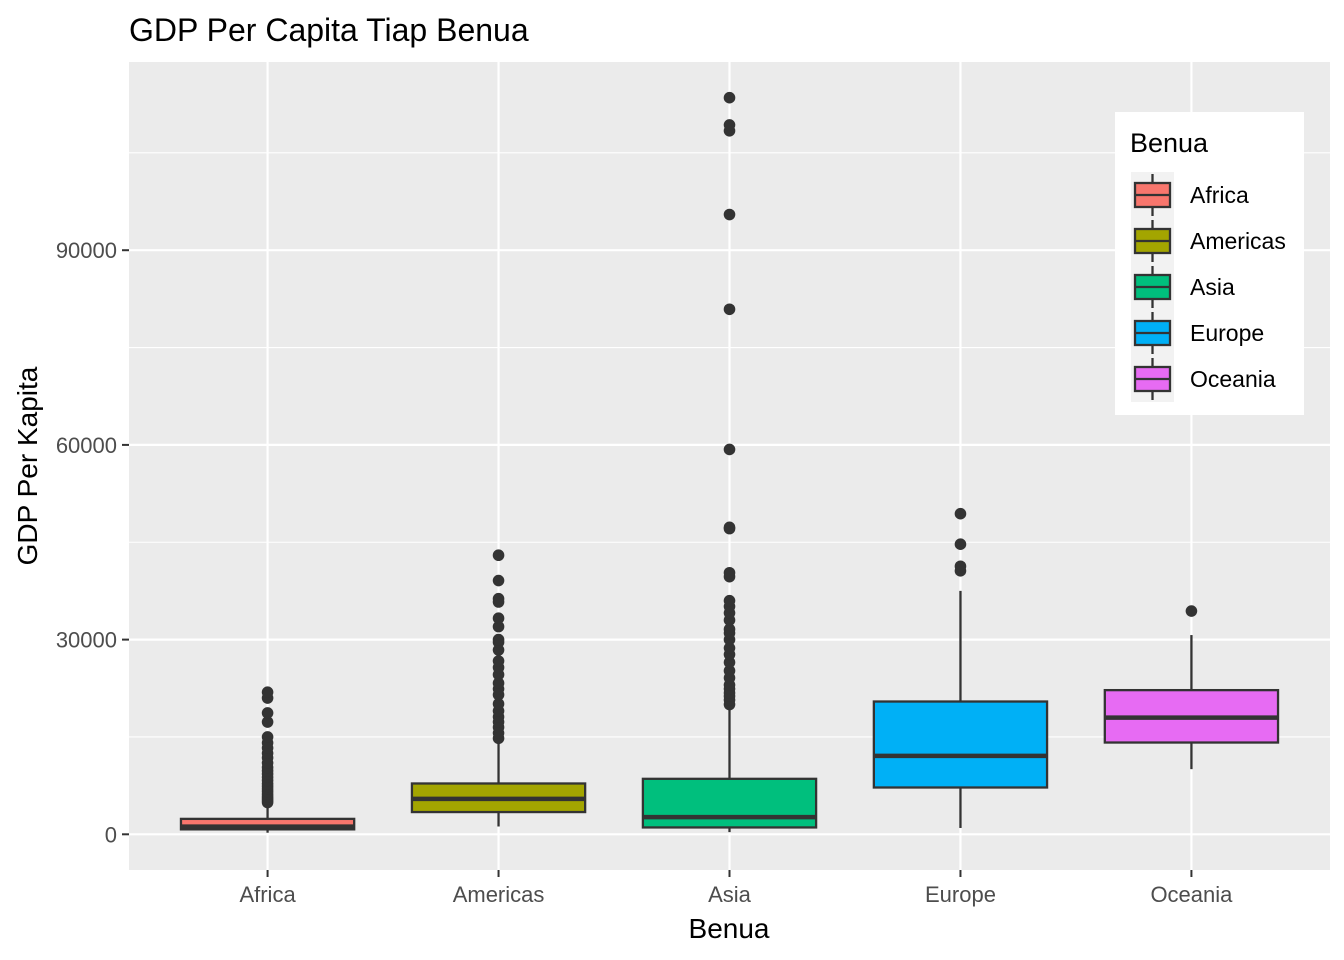 The height and width of the screenshot is (960, 1344). Describe the element at coordinates (92, 542) in the screenshot. I see `y-axis: 0 30000 60000 90000` at that location.